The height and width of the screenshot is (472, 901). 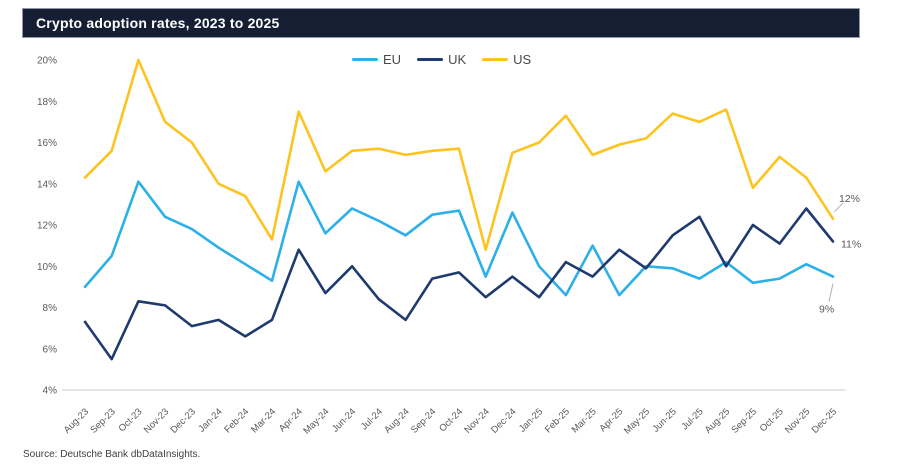 What do you see at coordinates (47, 61) in the screenshot?
I see `y-tick-label: 20%` at bounding box center [47, 61].